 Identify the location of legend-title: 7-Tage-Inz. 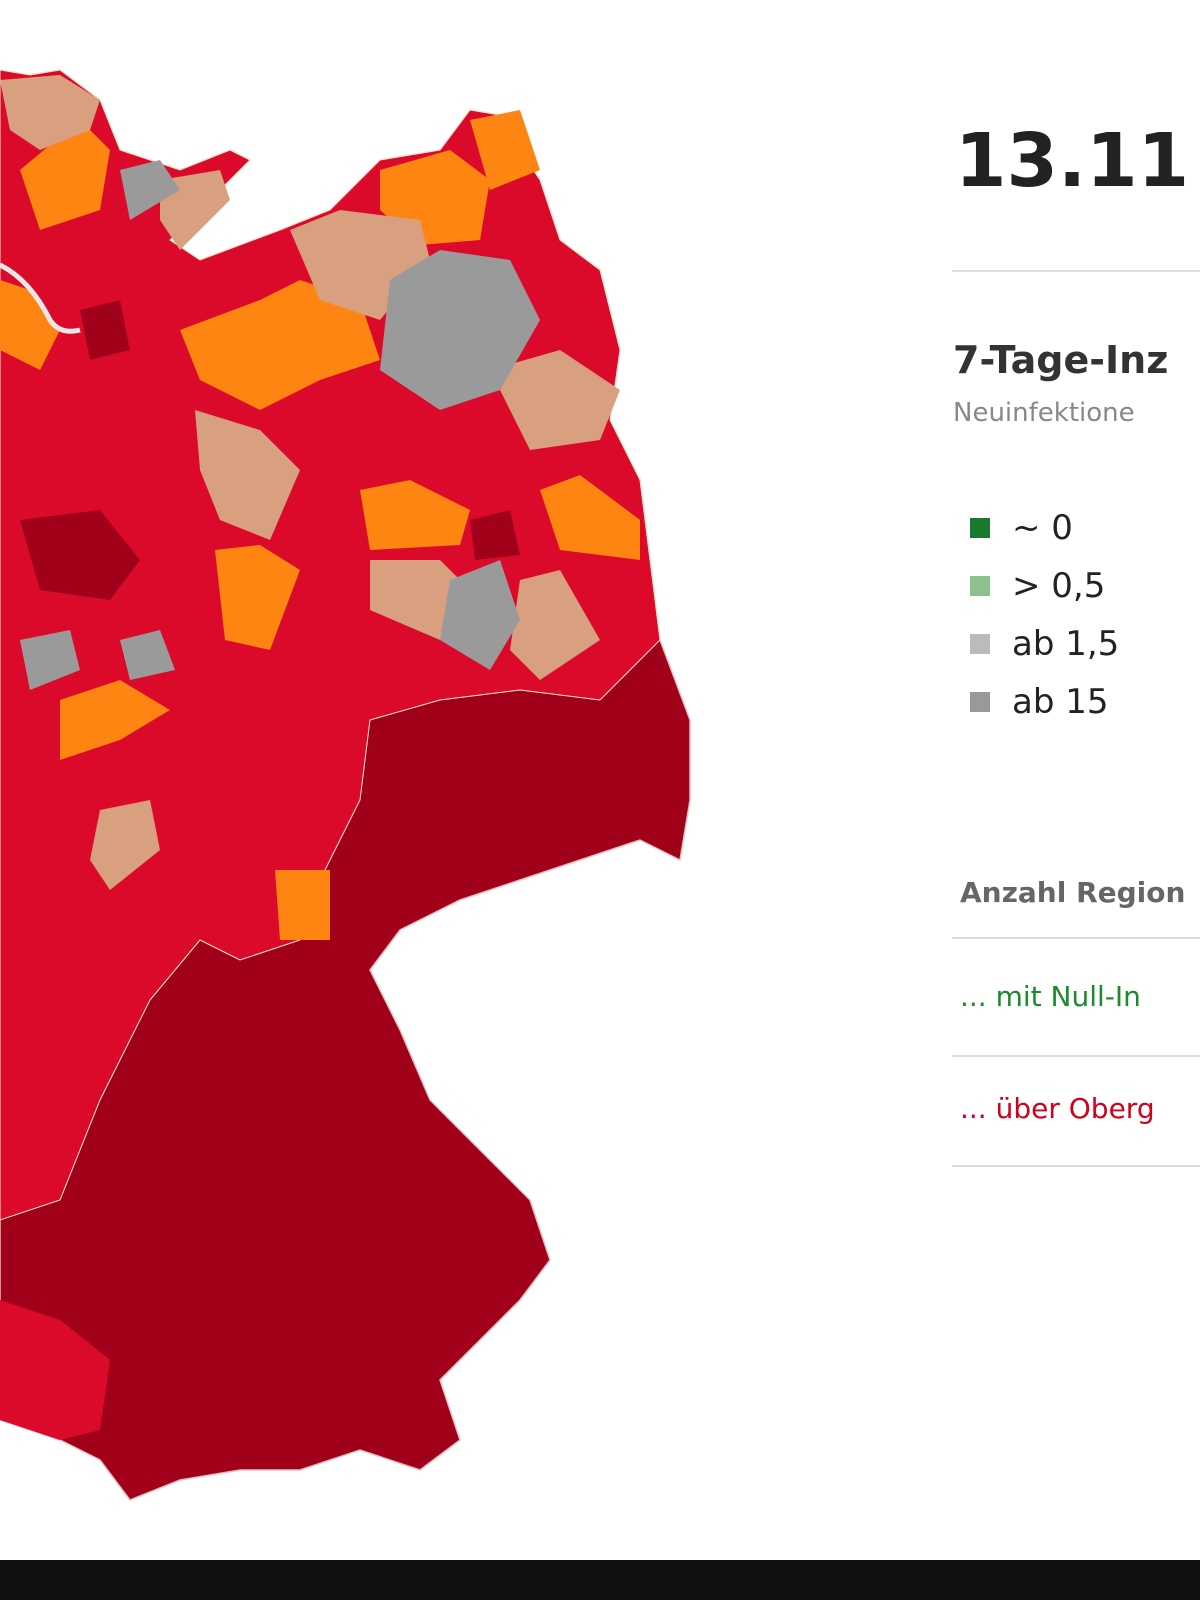
(1061, 360).